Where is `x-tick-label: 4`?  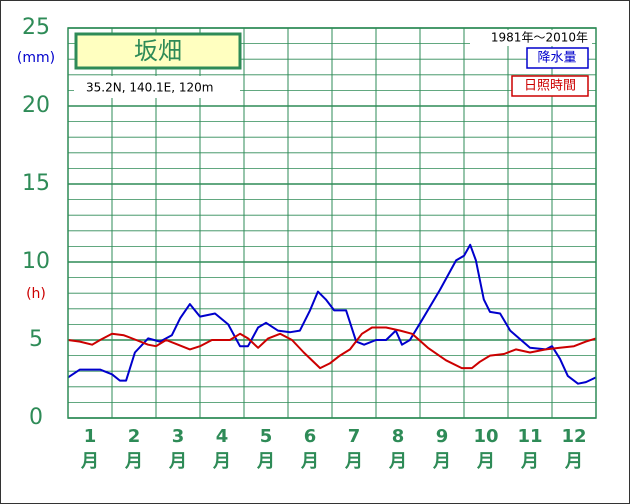
x-tick-label: 4 is located at coordinates (222, 436).